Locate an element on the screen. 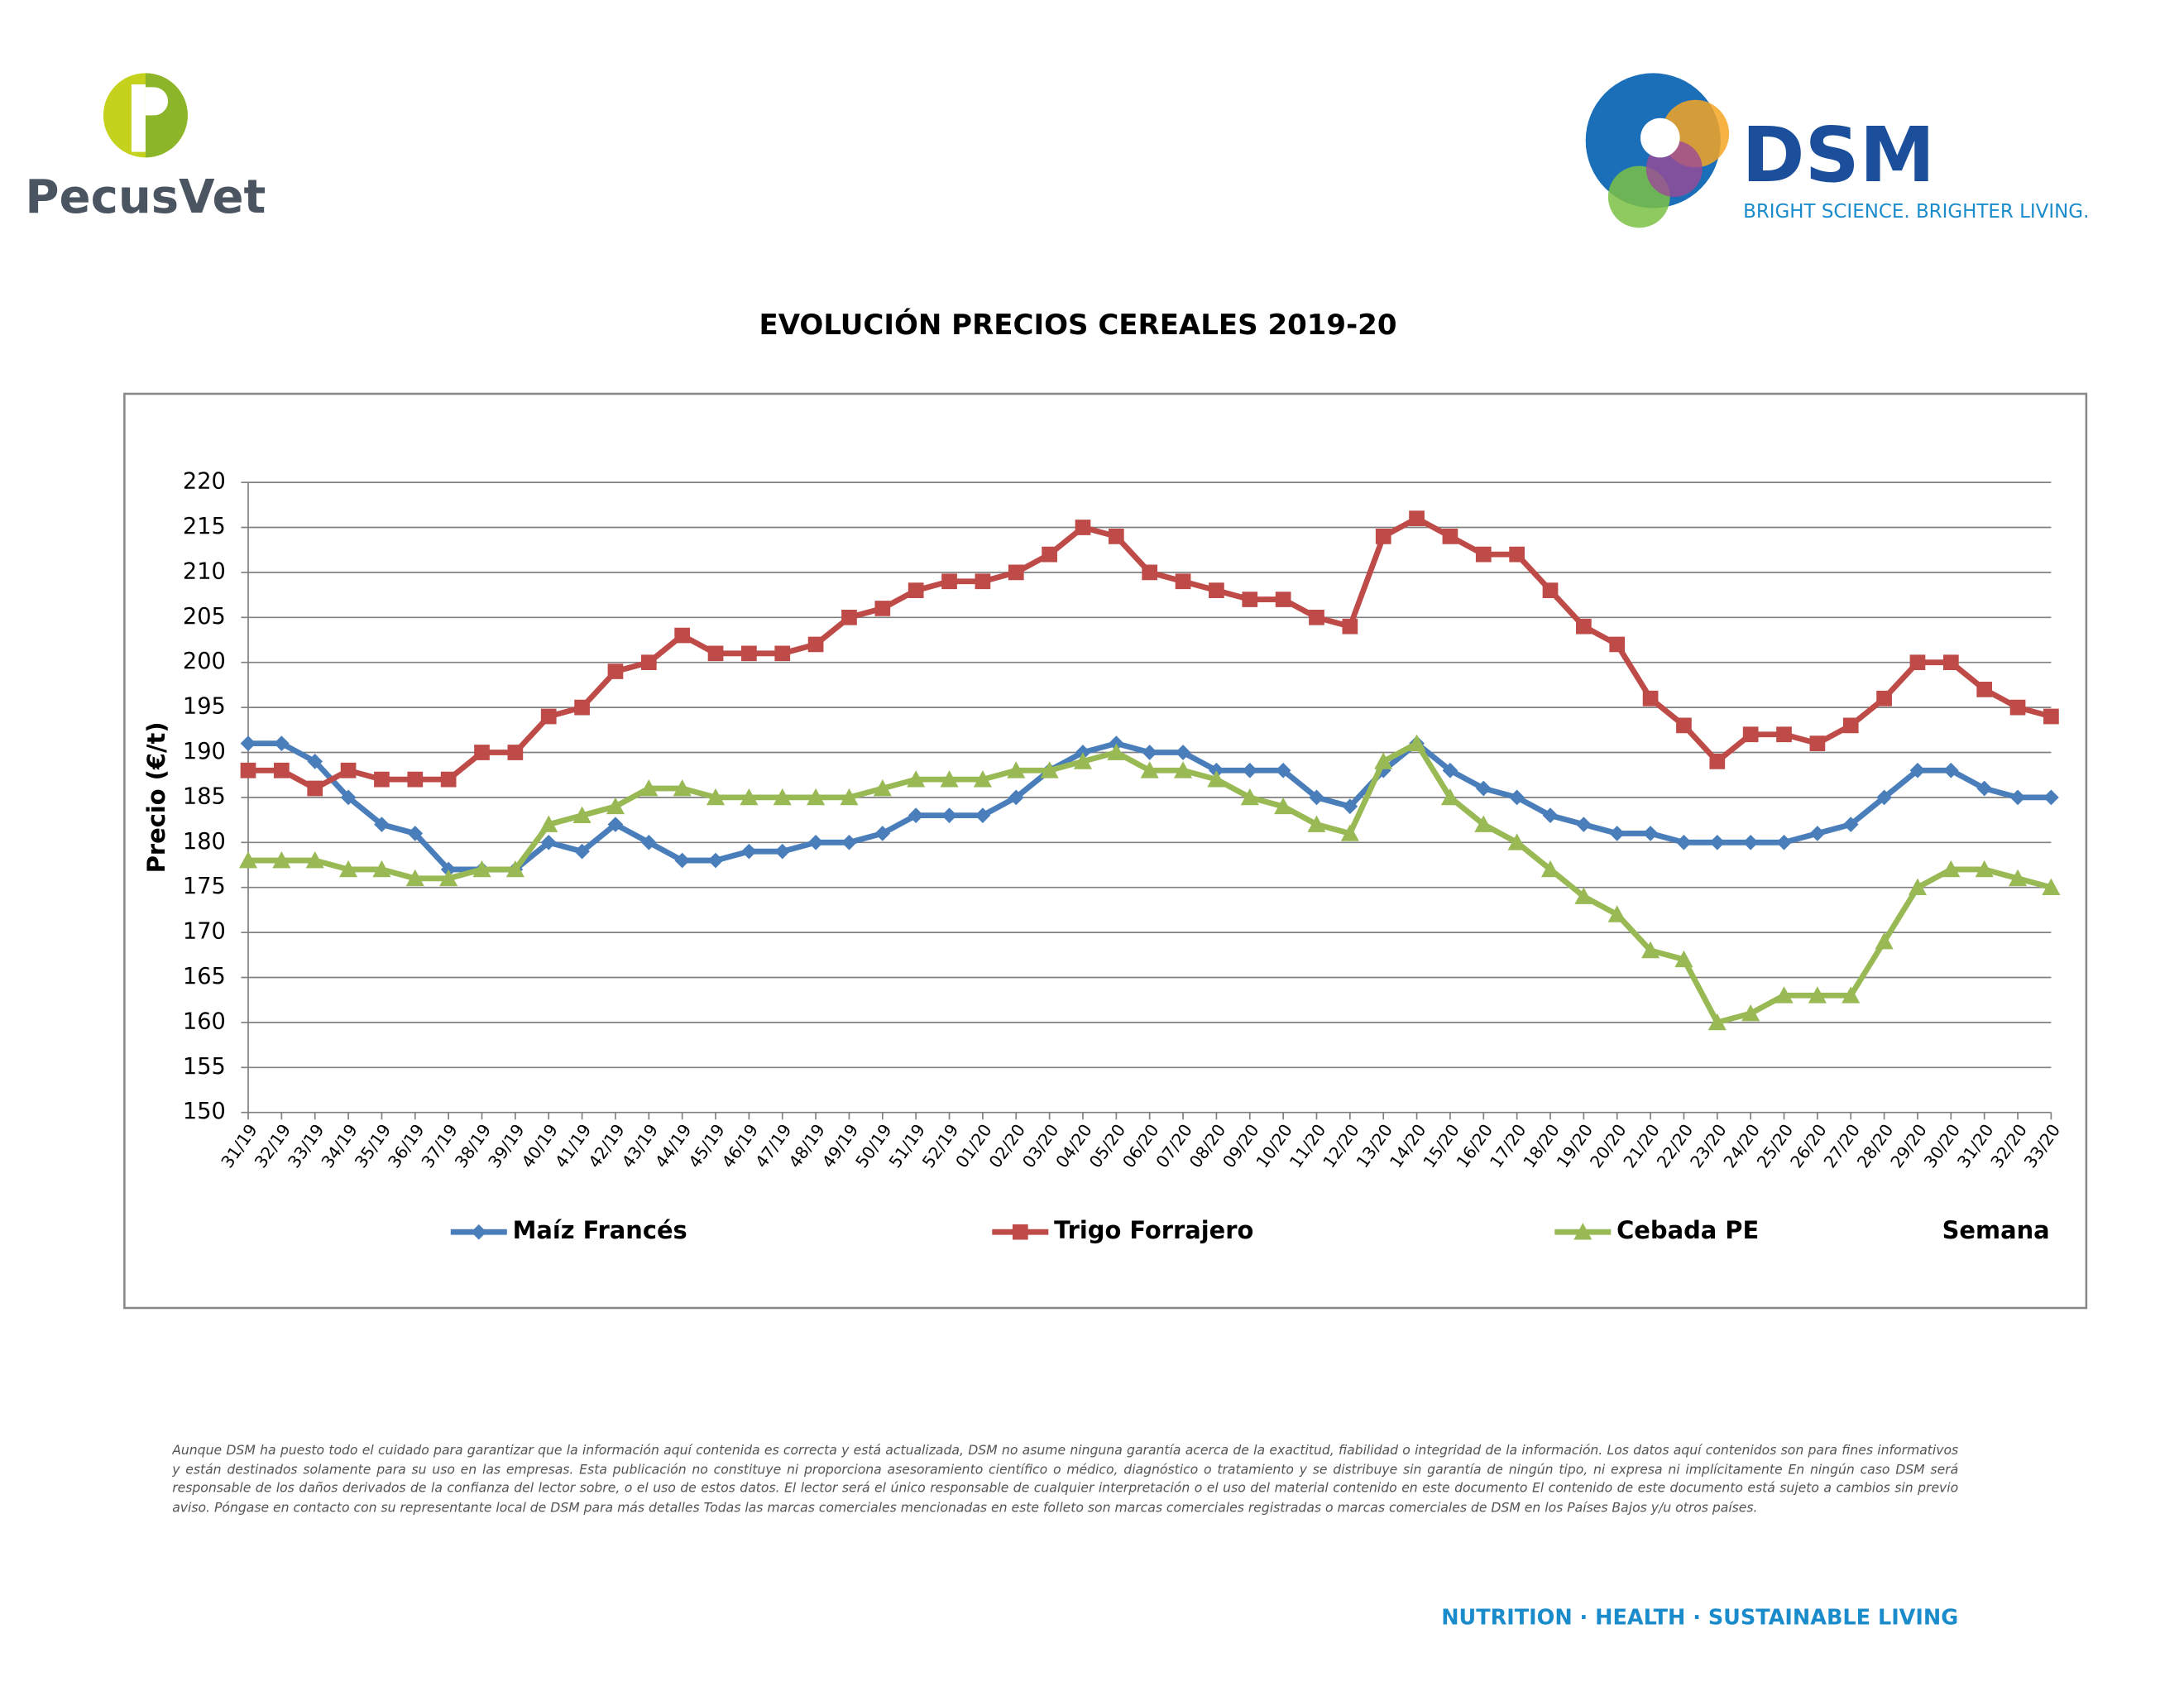 This screenshot has width=2184, height=1691. legend-label: Maíz Francés is located at coordinates (600, 1230).